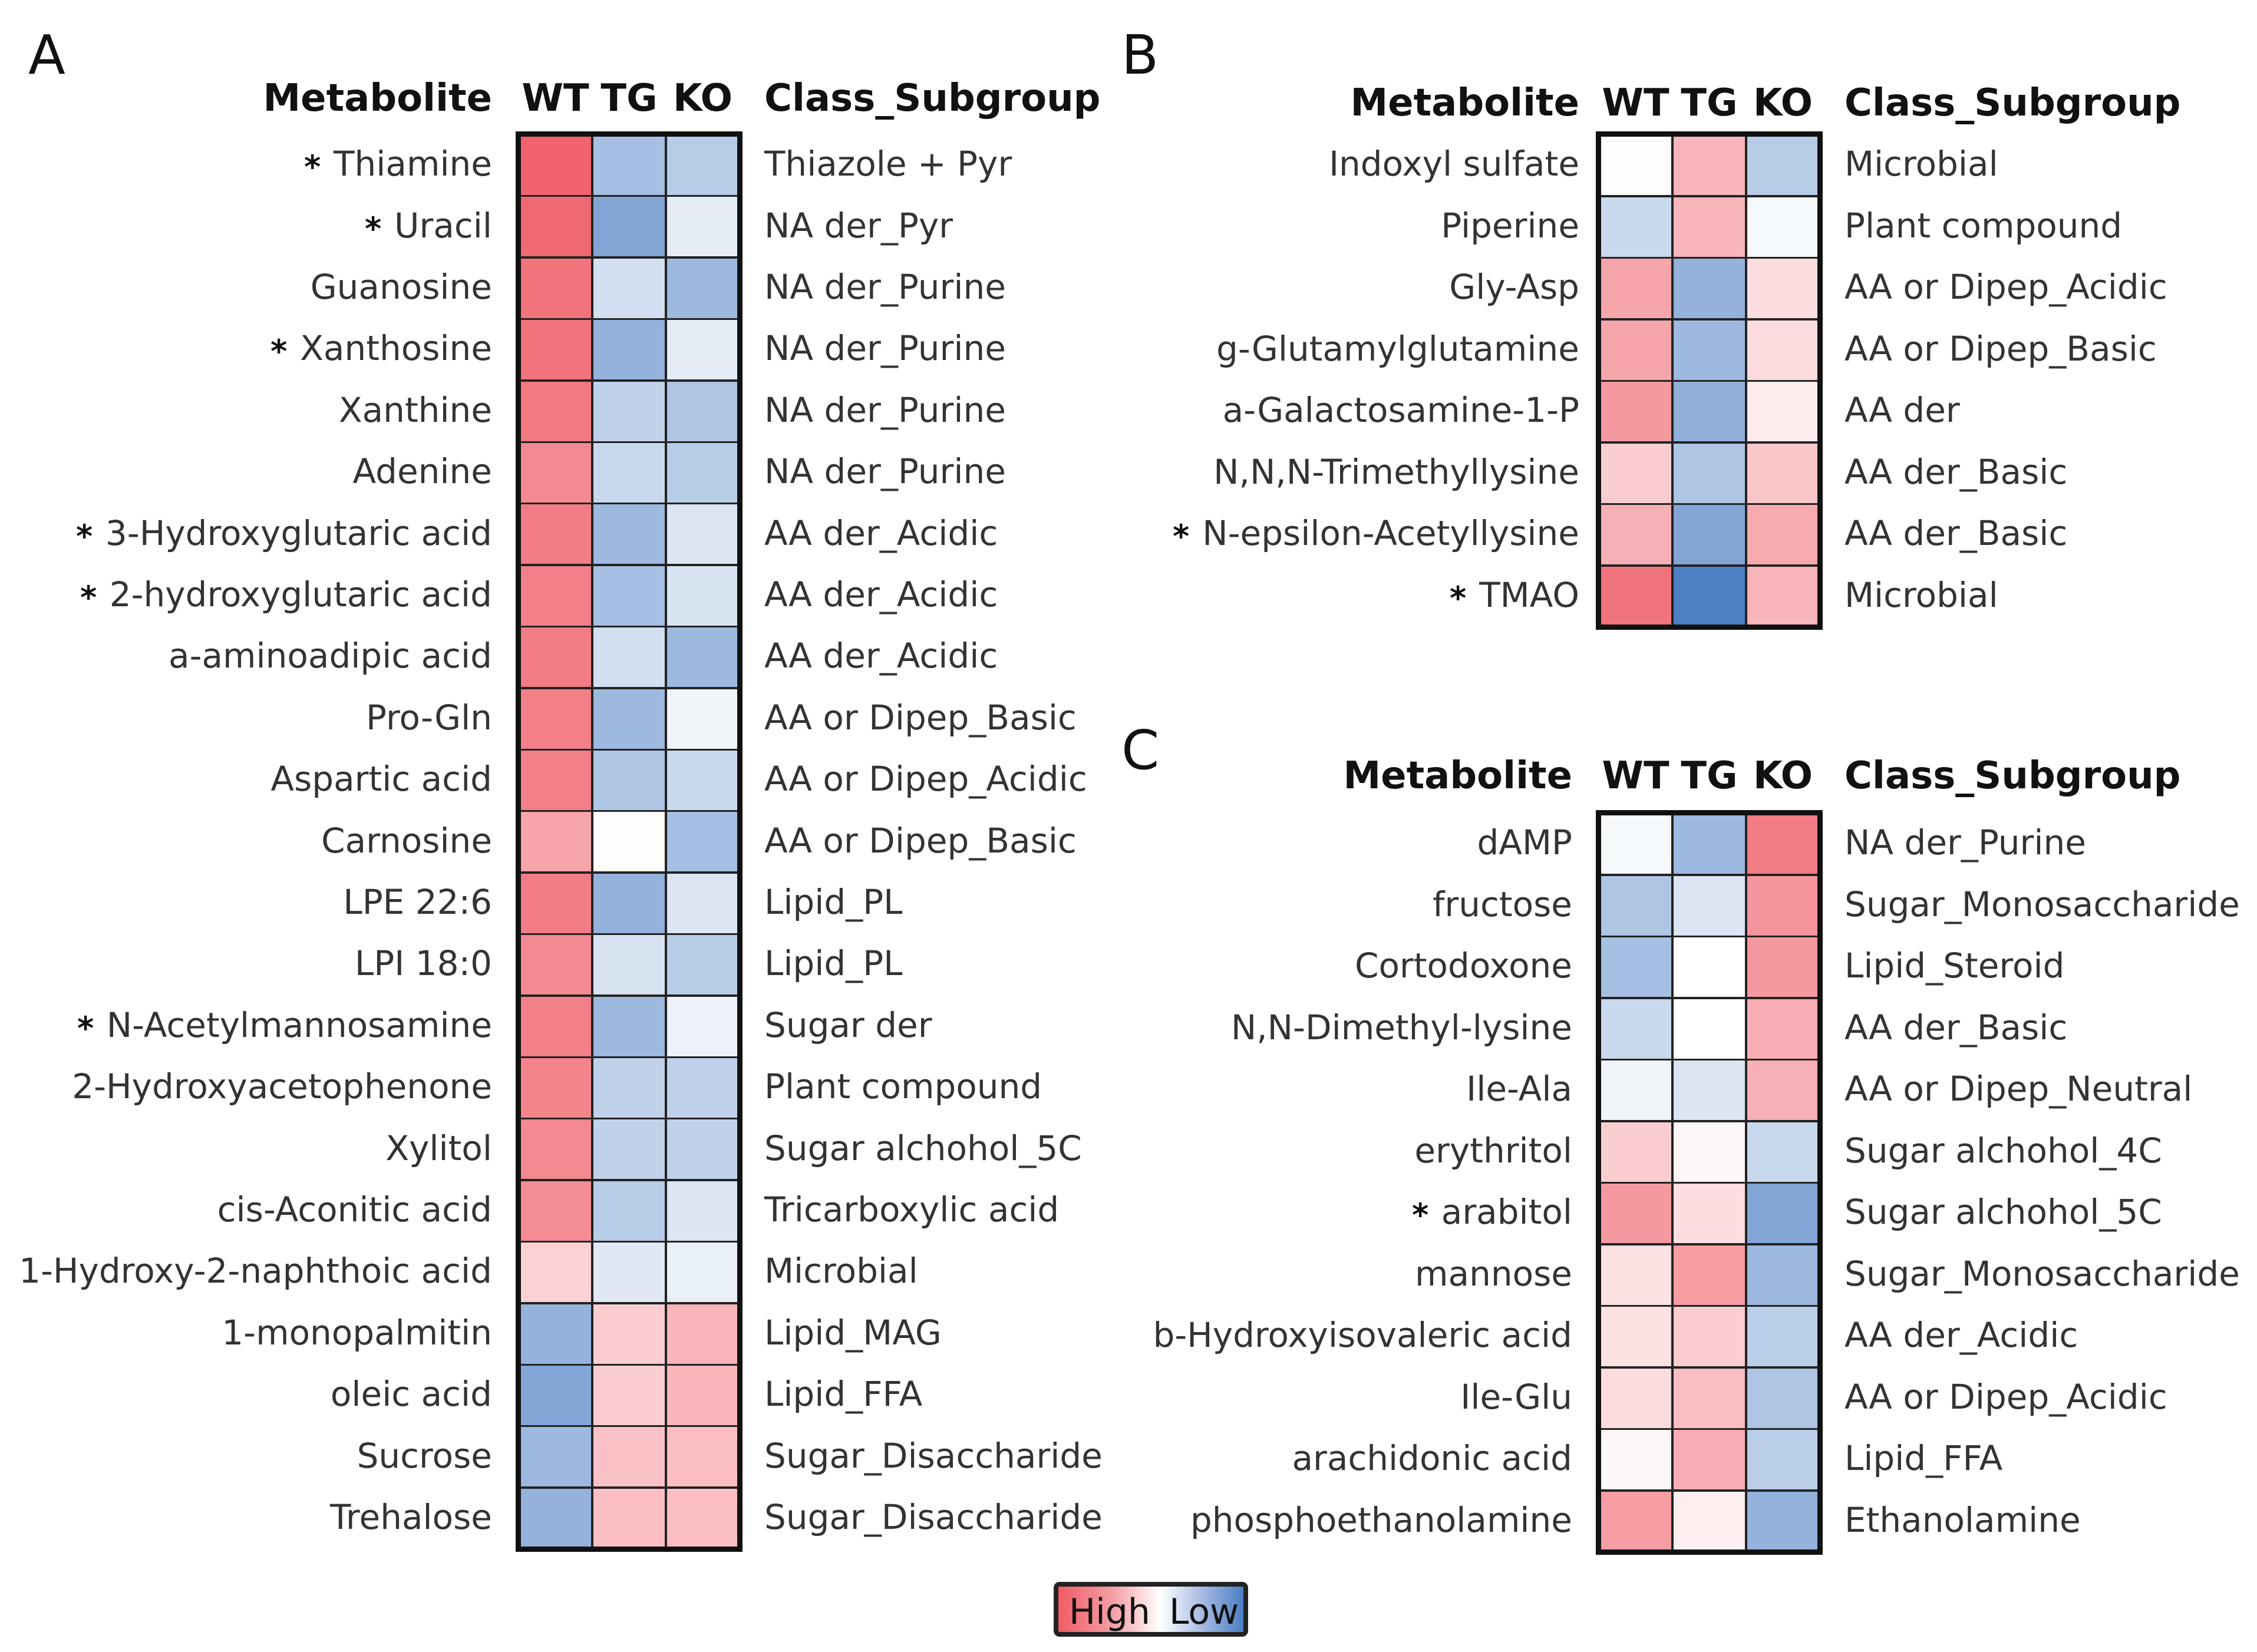  What do you see at coordinates (256, 1271) in the screenshot?
I see `metabolite-label: 1-Hydroxy-2-naphthoic acid` at bounding box center [256, 1271].